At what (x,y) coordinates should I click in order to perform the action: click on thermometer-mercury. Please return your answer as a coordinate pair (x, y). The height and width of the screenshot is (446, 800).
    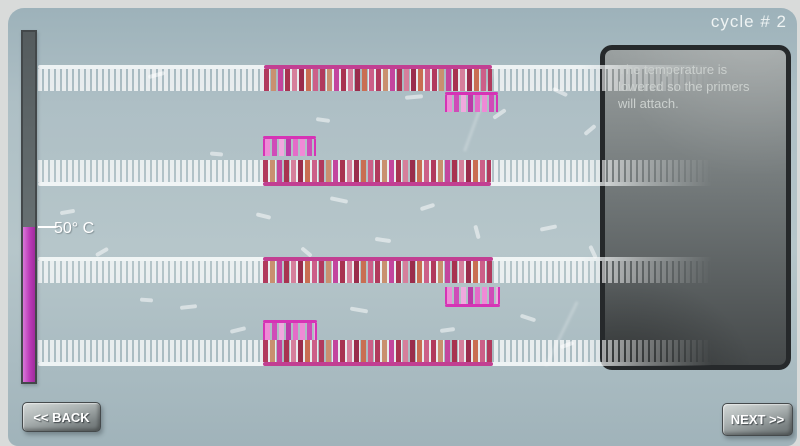
    Looking at the image, I should click on (29, 304).